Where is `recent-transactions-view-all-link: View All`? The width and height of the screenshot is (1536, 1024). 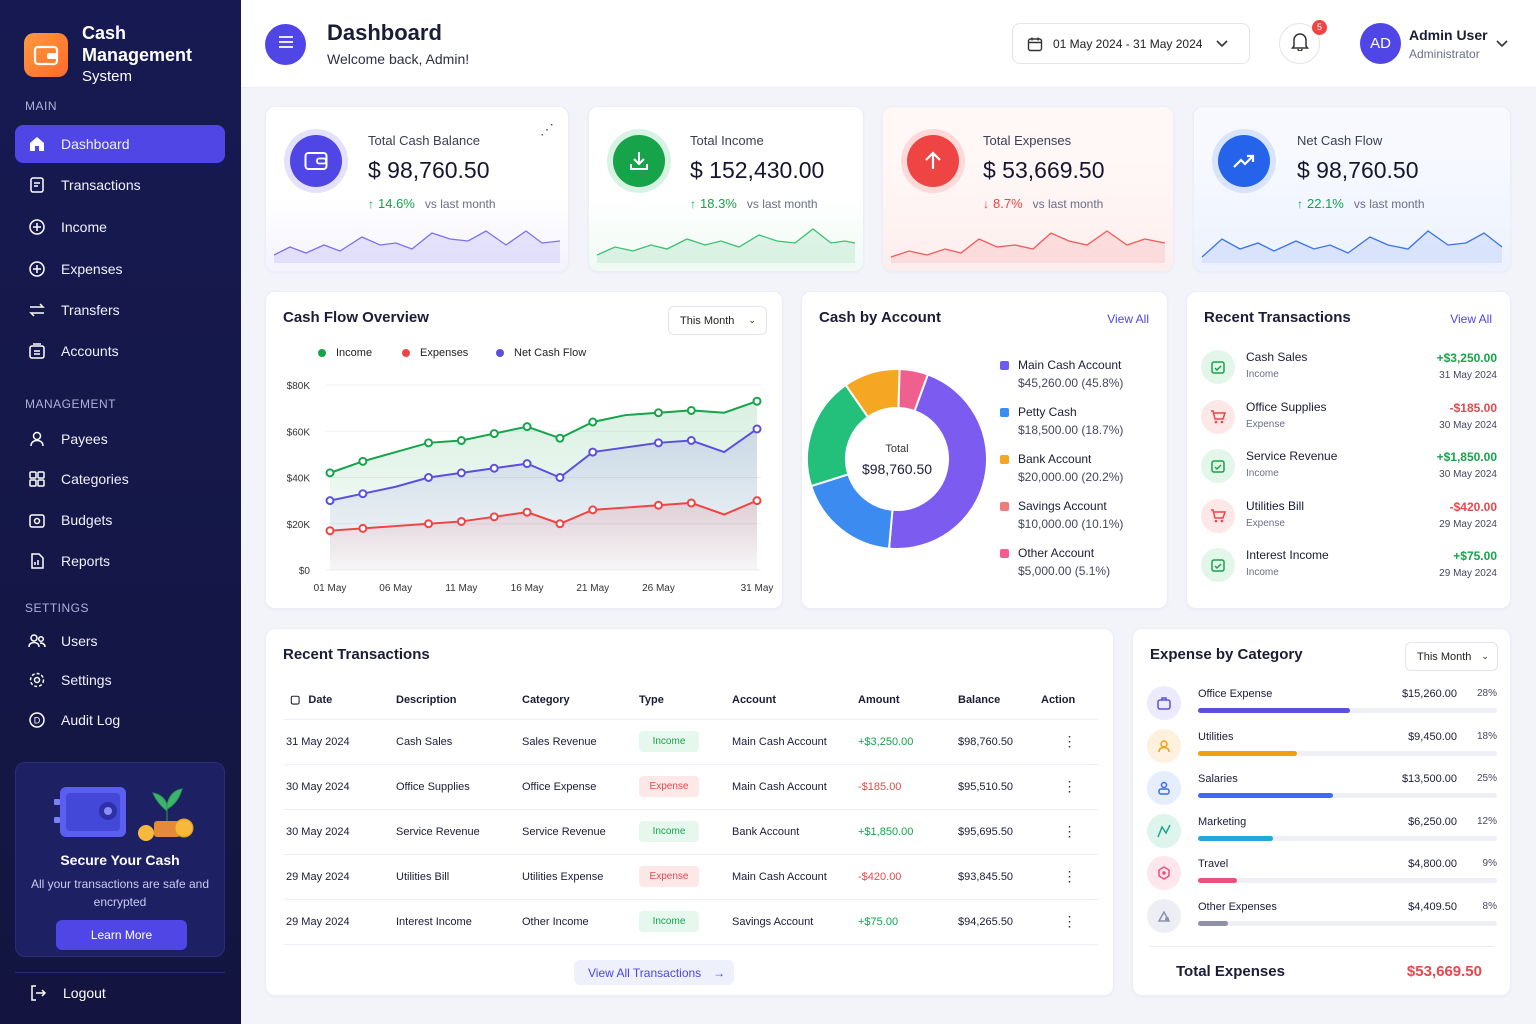 recent-transactions-view-all-link: View All is located at coordinates (1471, 319).